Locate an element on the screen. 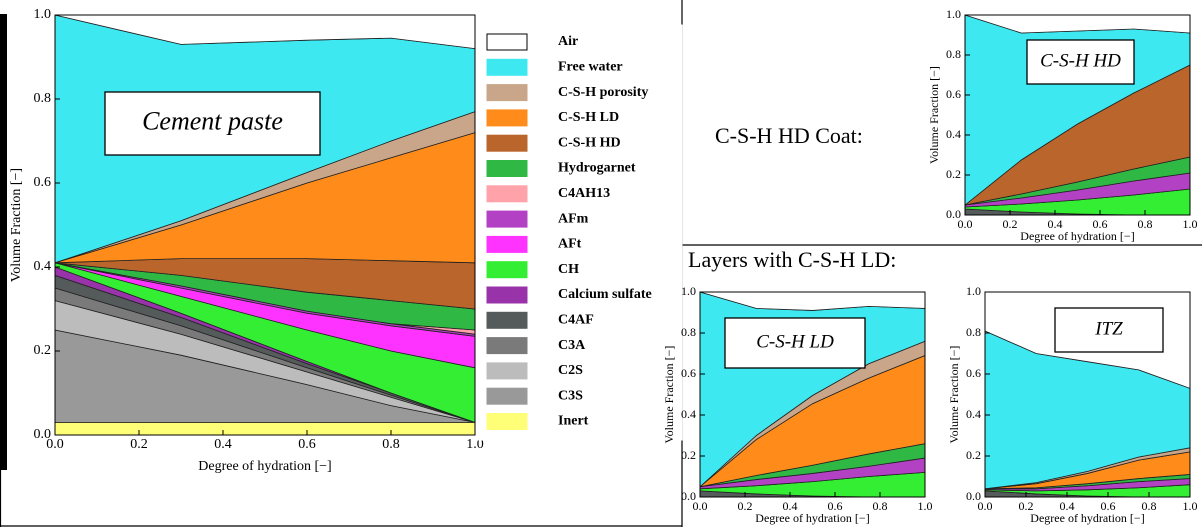 The image size is (1202, 527). legend-label: C-S-H HD is located at coordinates (589, 142).